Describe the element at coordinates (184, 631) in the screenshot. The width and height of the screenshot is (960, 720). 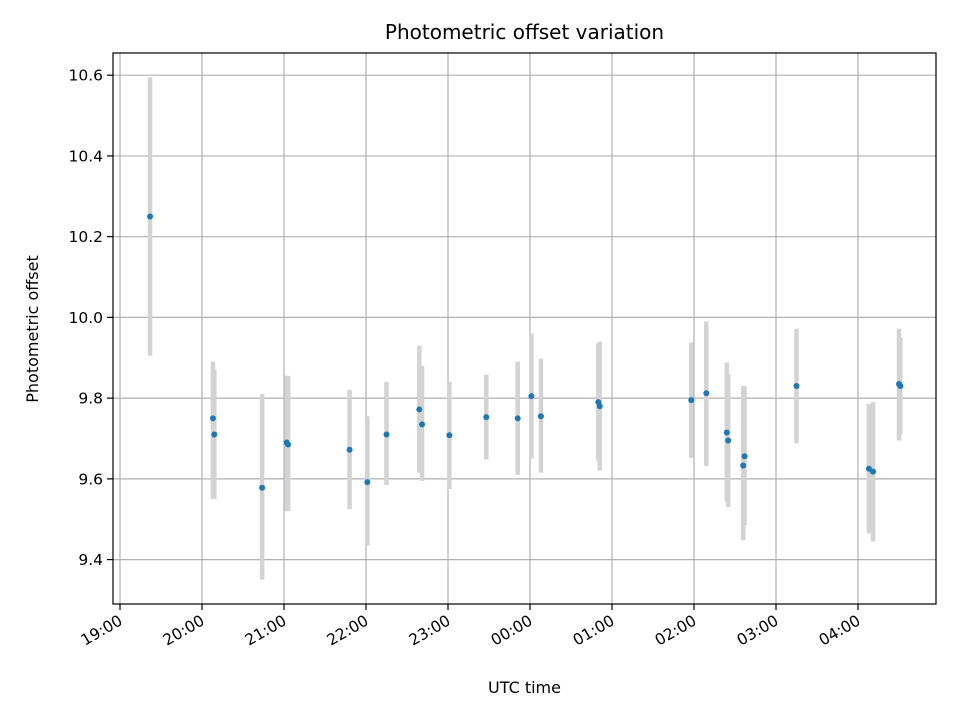
I see `x-tick-label: 20:00` at that location.